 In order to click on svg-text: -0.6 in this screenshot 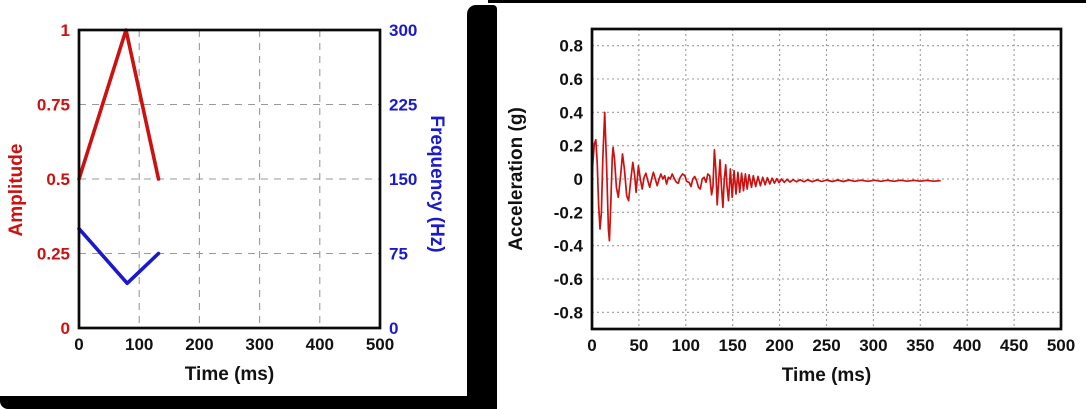, I will do `click(568, 279)`.